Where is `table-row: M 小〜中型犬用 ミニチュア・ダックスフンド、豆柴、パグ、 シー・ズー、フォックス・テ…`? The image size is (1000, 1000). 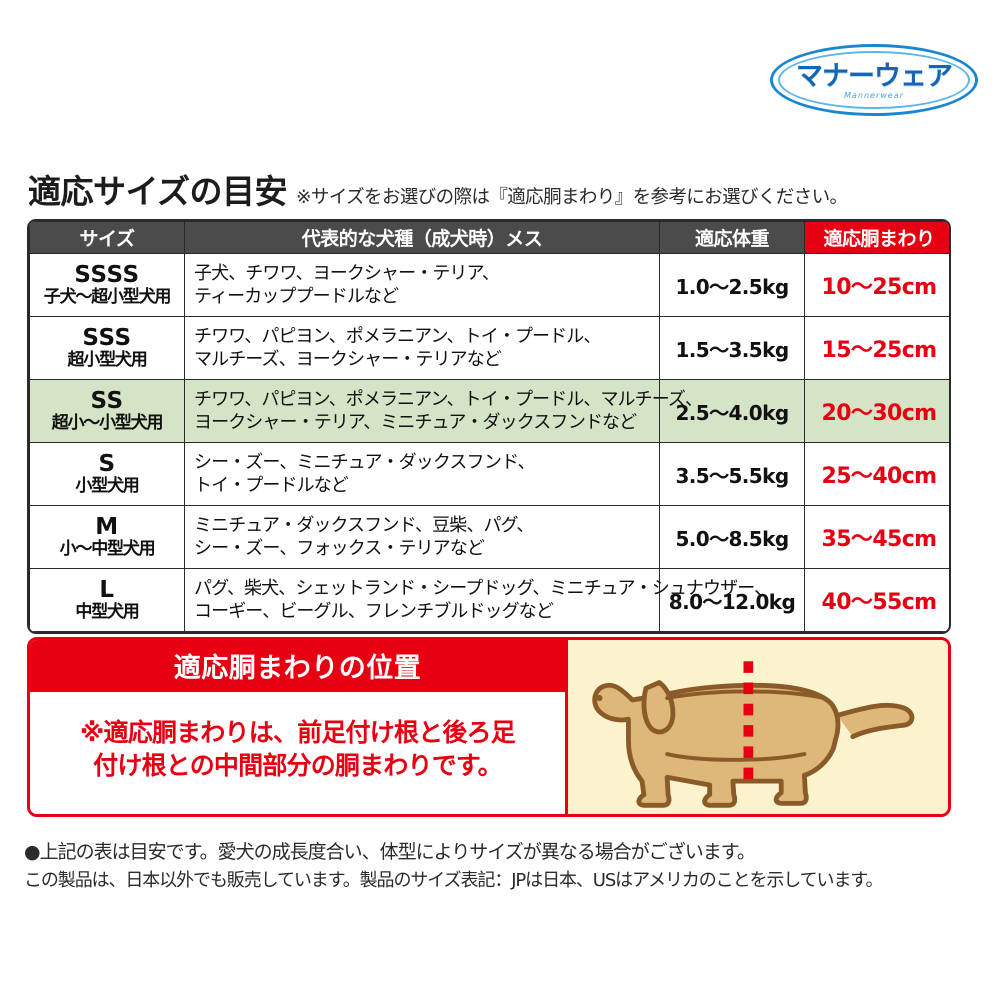 table-row: M 小〜中型犬用 ミニチュア・ダックスフンド、豆柴、パグ、 シー・ズー、フォックス・テ… is located at coordinates (489, 537).